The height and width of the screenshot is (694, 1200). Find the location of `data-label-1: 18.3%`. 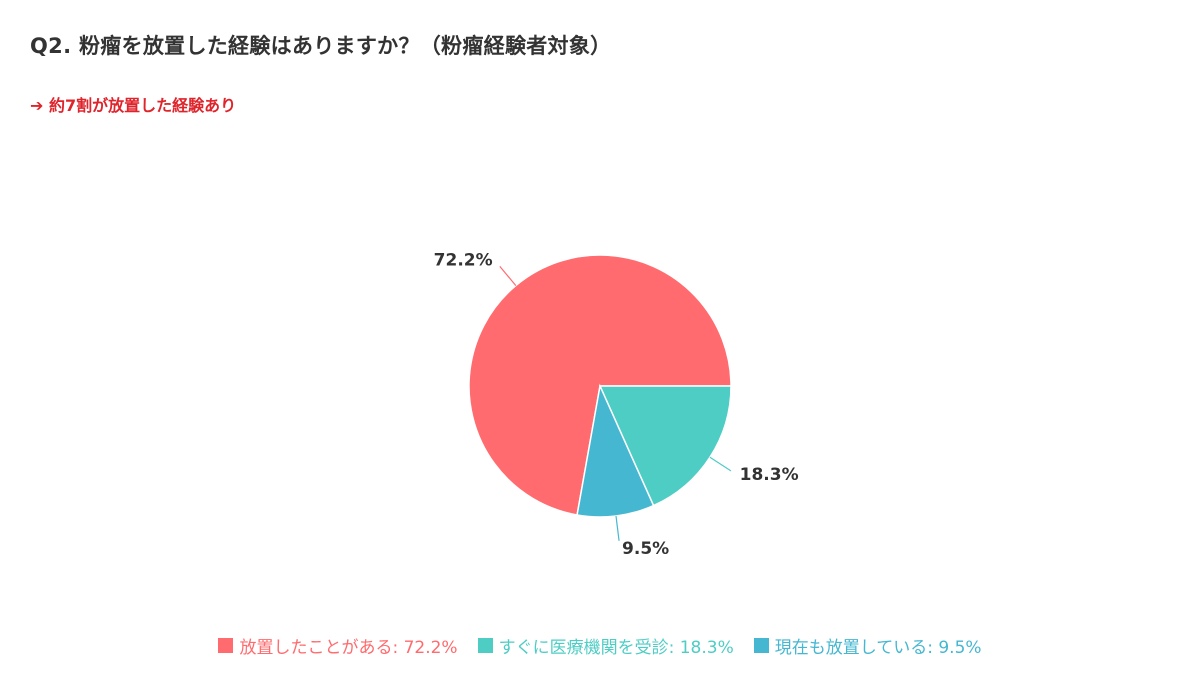

data-label-1: 18.3% is located at coordinates (769, 475).